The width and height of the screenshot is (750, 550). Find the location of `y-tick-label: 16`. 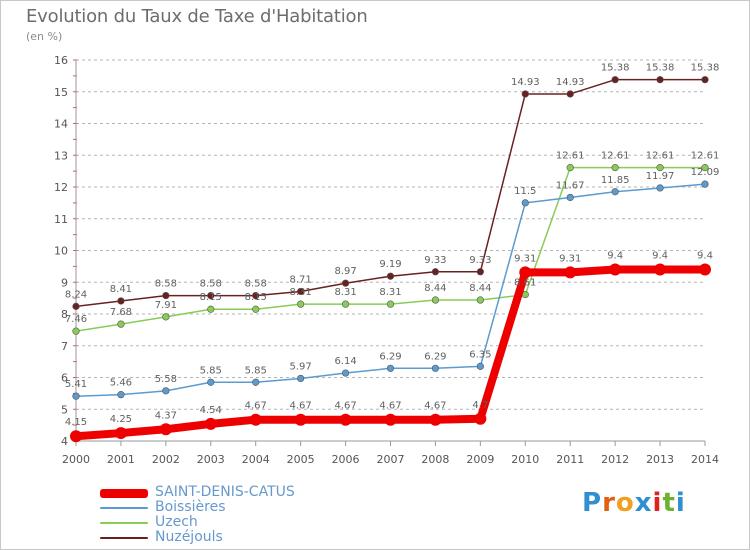

y-tick-label: 16 is located at coordinates (61, 60).